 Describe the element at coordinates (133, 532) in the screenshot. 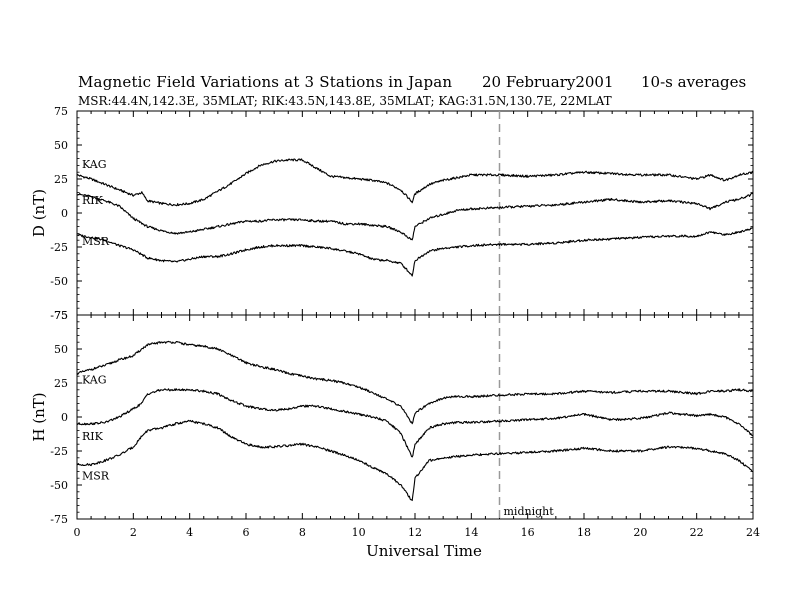

I see `x-tick-label: 2` at that location.